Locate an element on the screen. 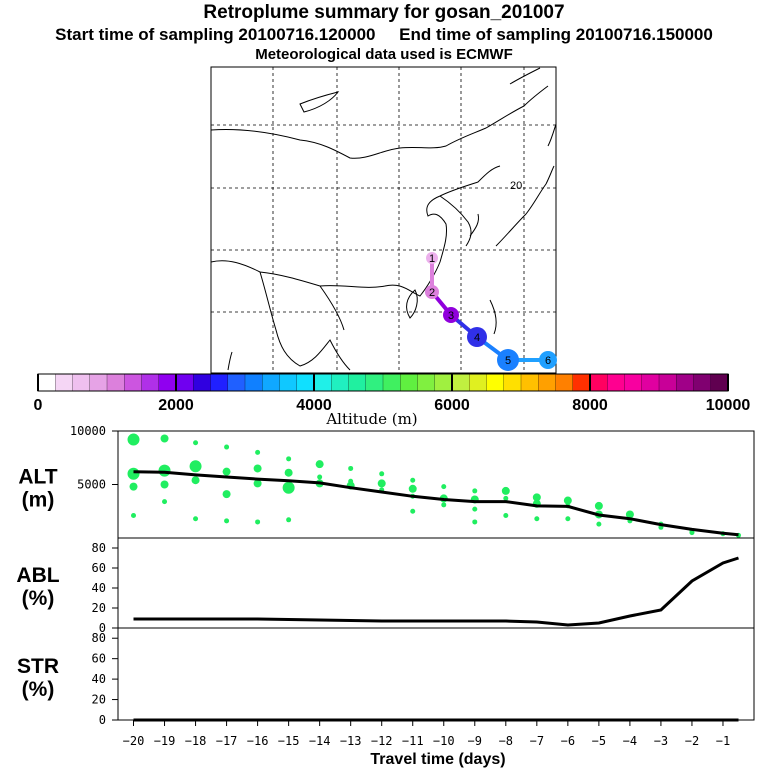  colorbar-tick-label: 6000 is located at coordinates (452, 405).